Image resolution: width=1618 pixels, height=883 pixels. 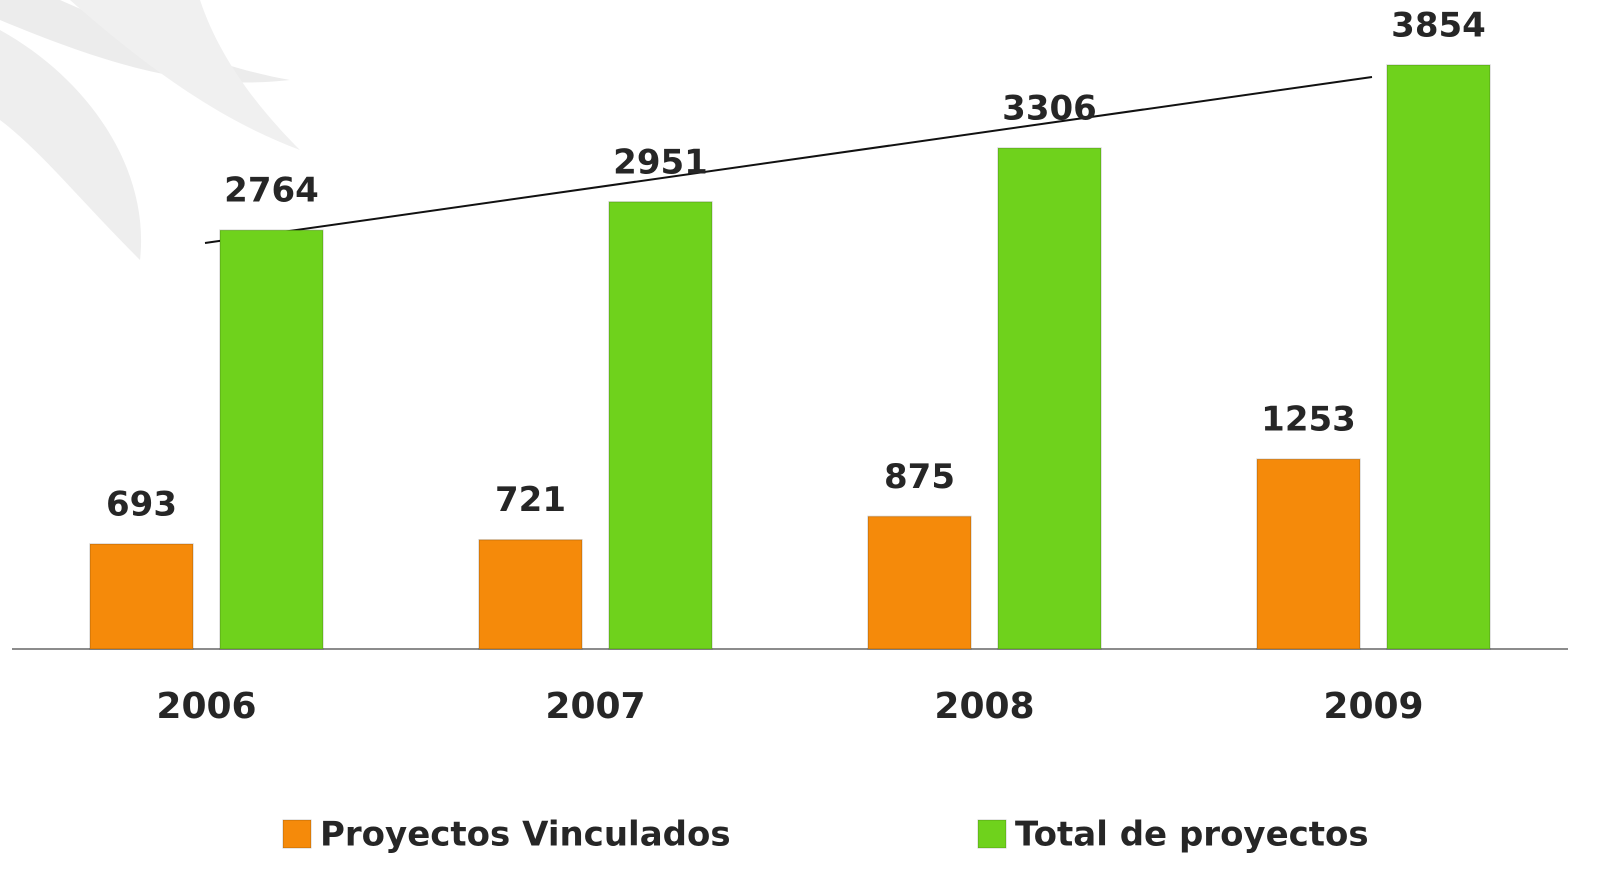 I want to click on value-label: 721, so click(x=530, y=500).